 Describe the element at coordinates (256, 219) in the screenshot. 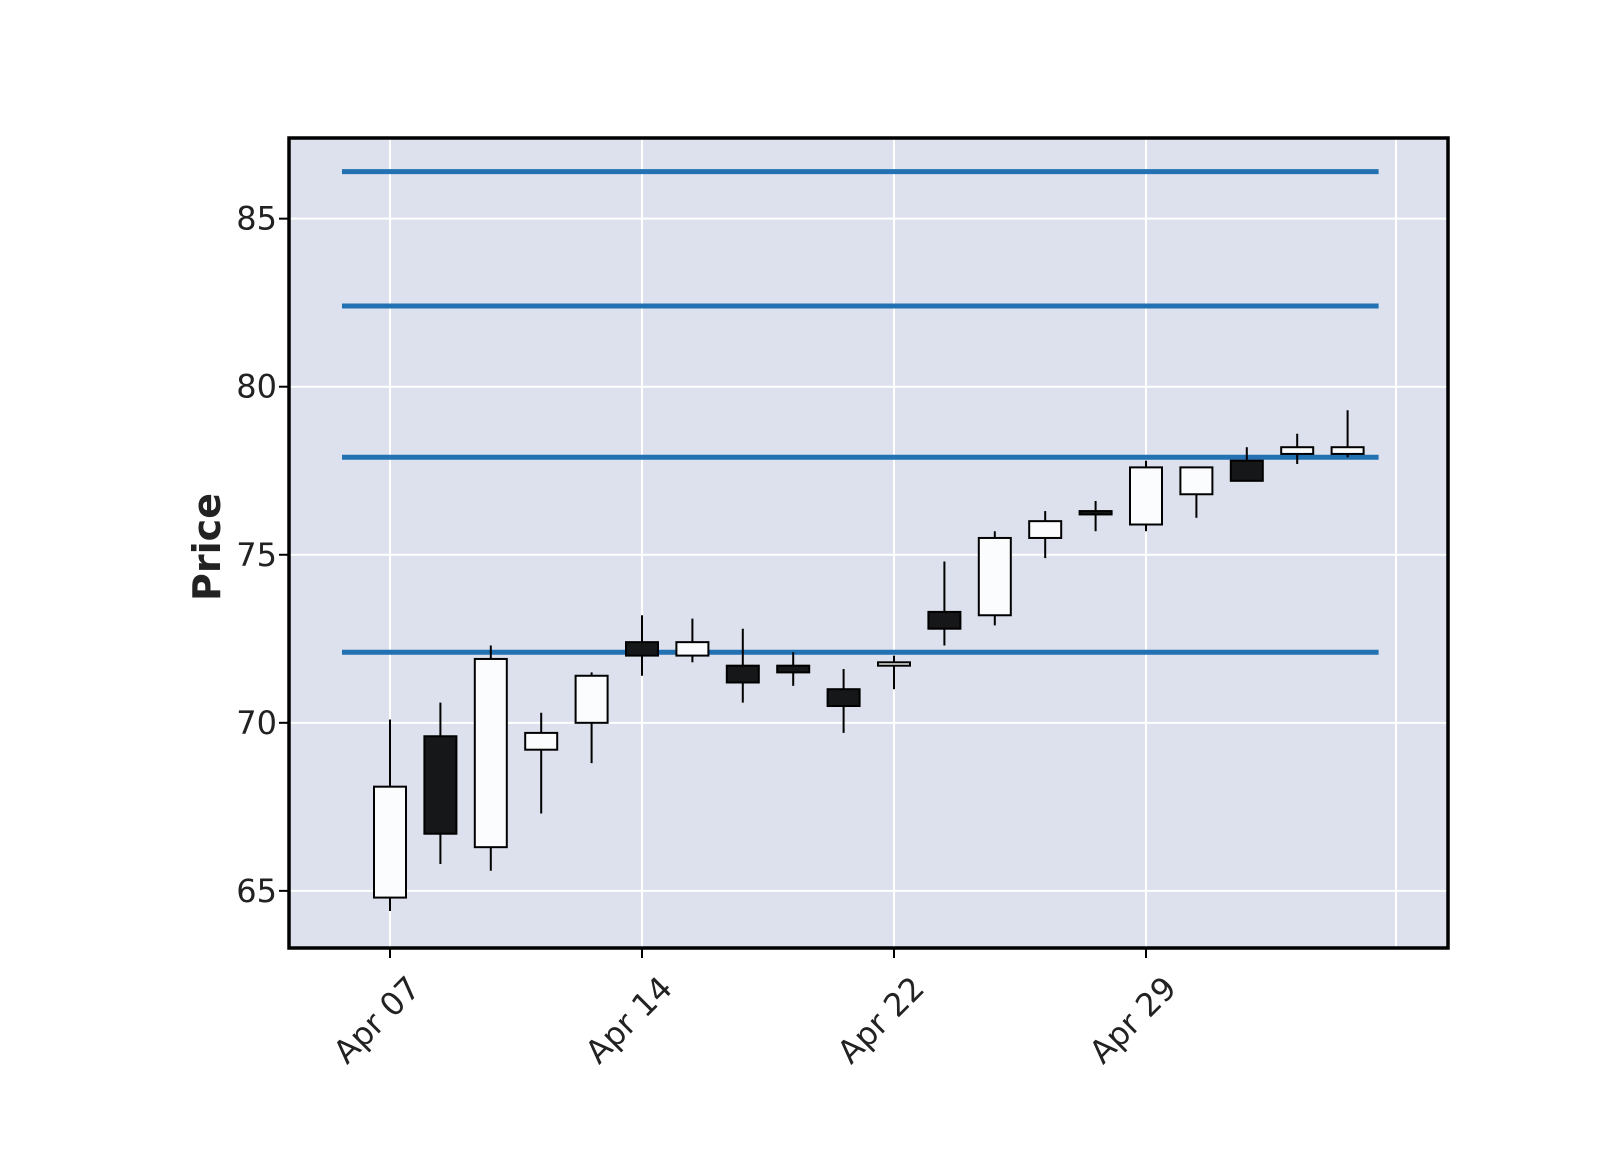

I see `y-tick-label: 85` at that location.